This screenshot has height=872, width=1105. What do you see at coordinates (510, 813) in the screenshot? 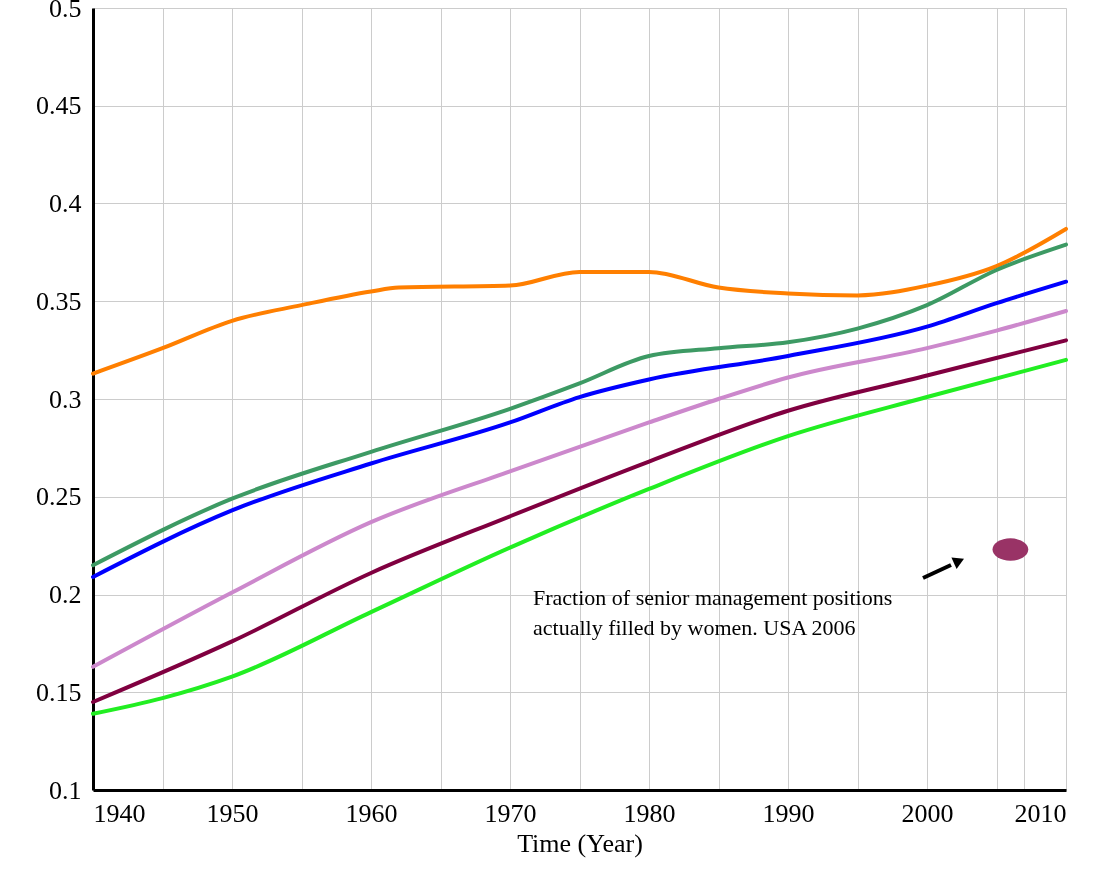
I see `x-tick-label: 1970` at bounding box center [510, 813].